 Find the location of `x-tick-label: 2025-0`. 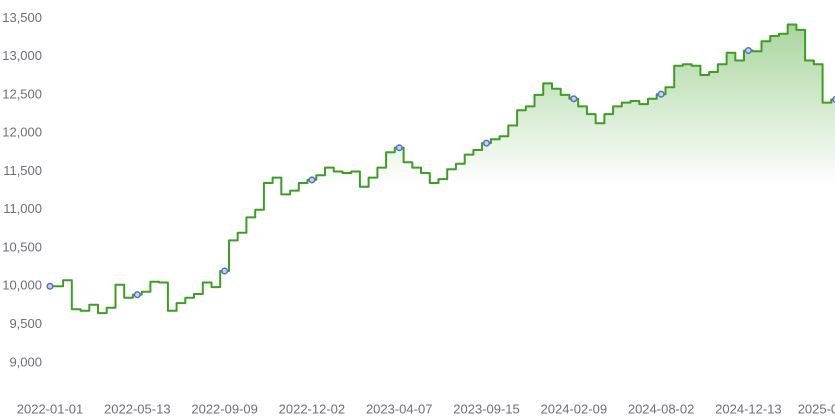

x-tick-label: 2025-0 is located at coordinates (816, 408).